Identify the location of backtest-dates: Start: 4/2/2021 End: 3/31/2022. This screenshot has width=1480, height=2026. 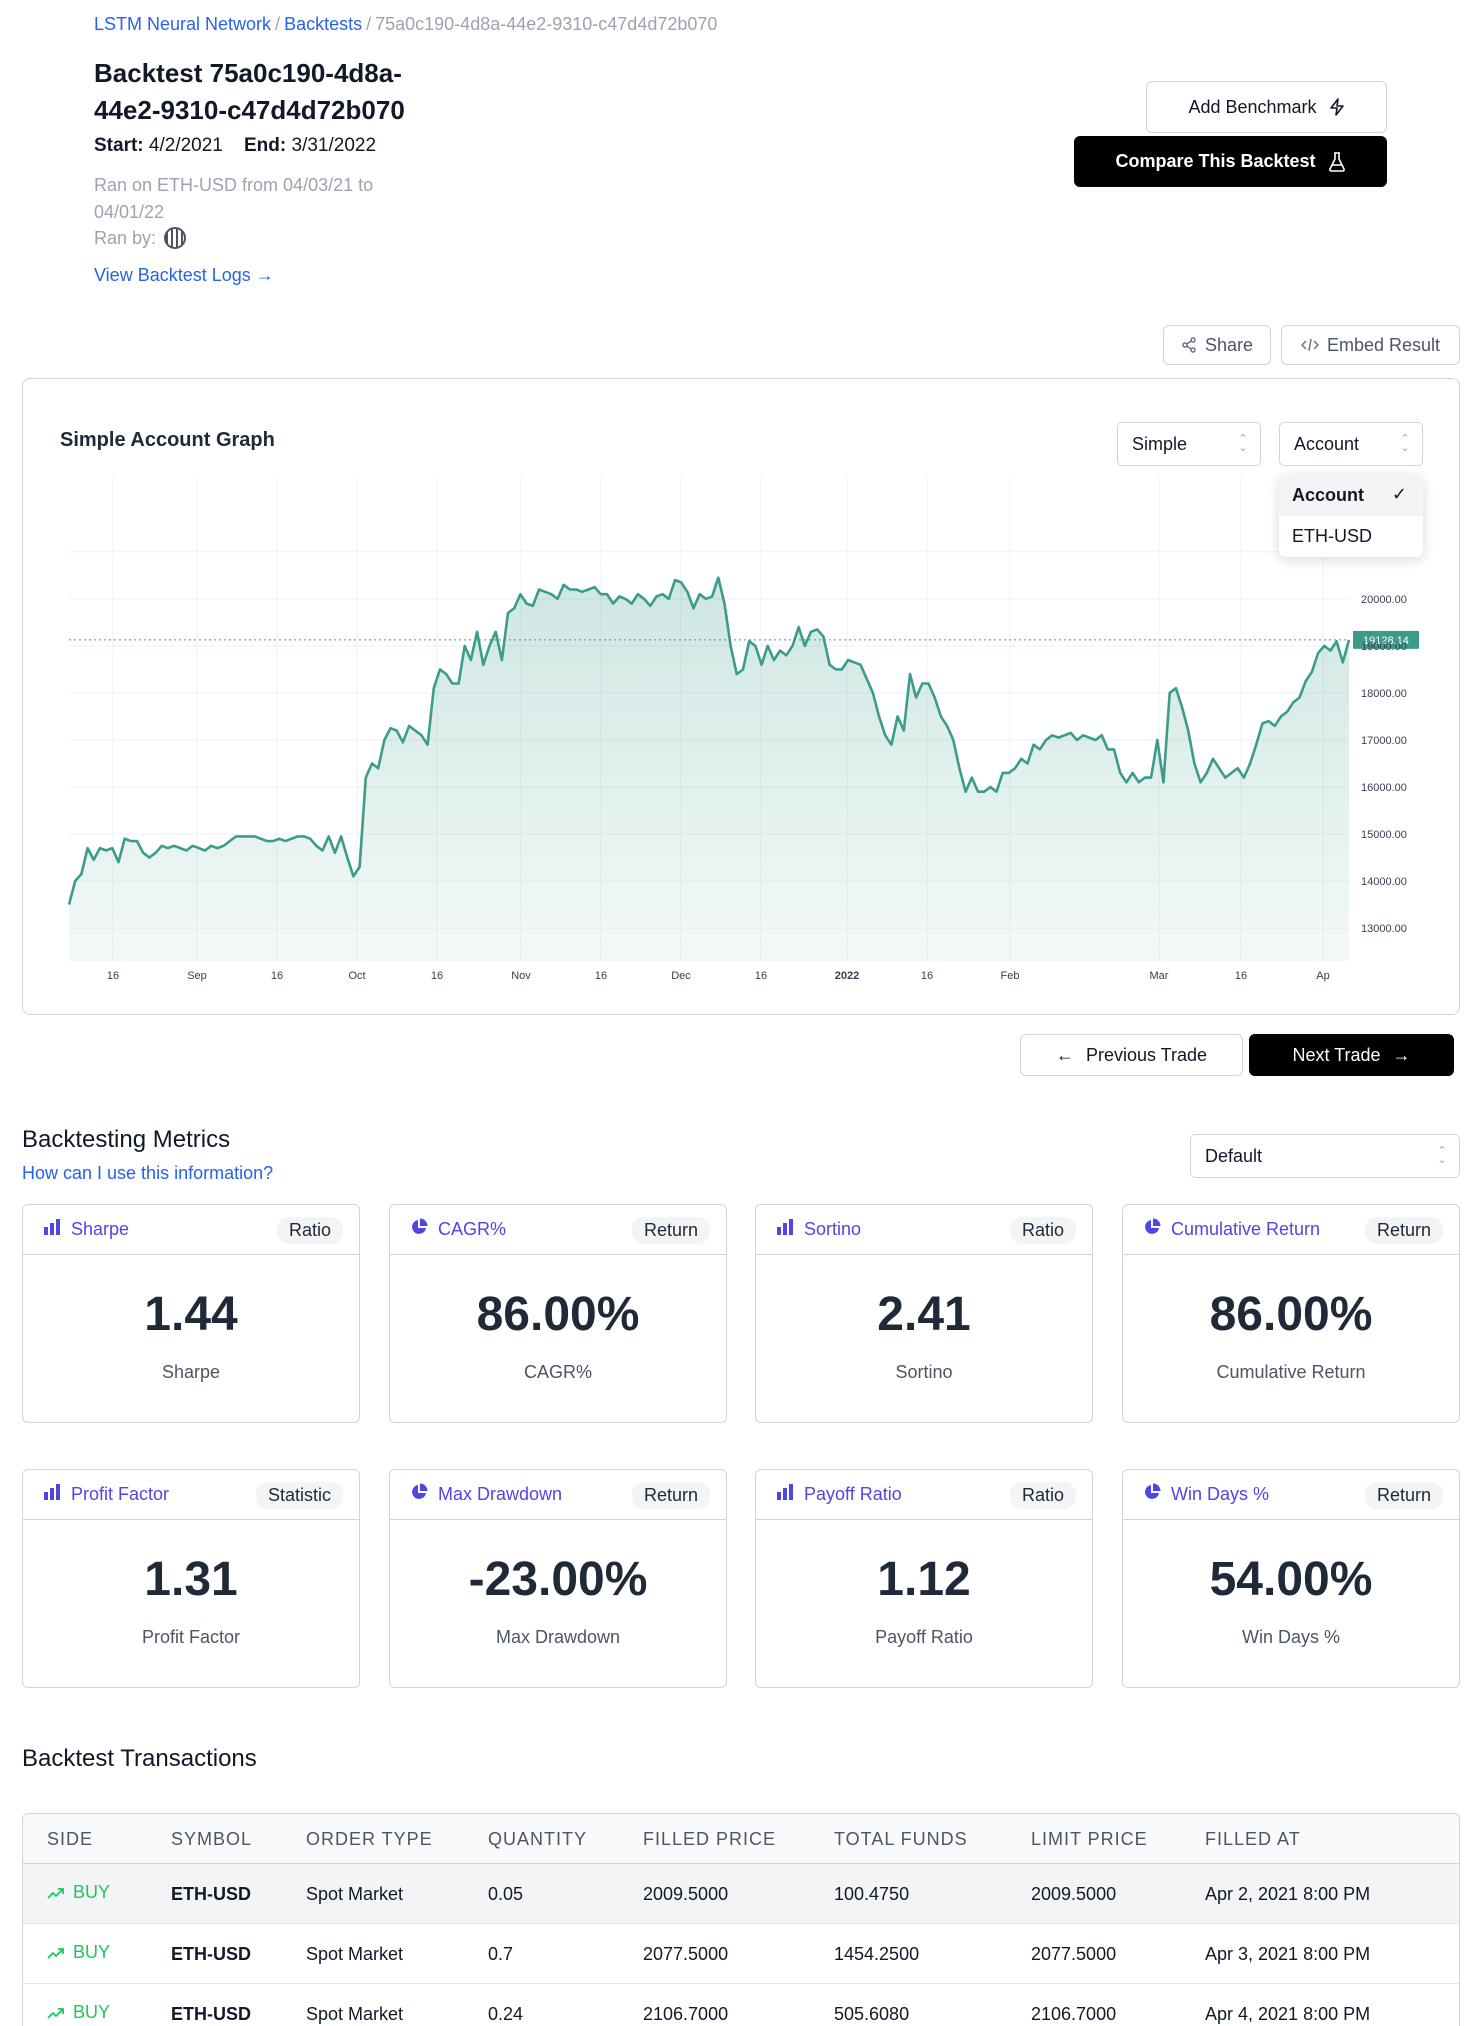
(235, 146).